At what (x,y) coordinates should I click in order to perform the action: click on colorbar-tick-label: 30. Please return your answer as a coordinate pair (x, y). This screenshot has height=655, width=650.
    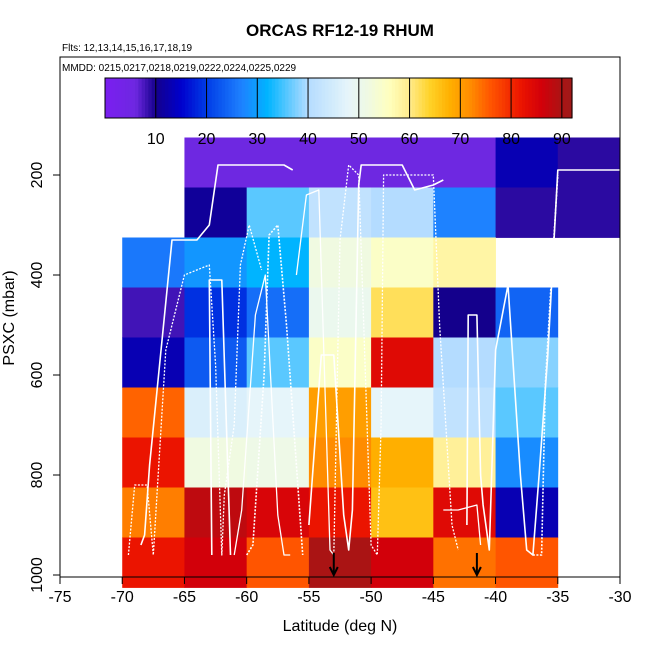
    Looking at the image, I should click on (257, 139).